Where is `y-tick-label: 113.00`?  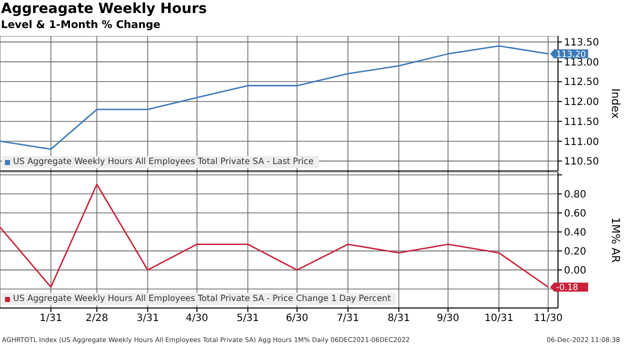 y-tick-label: 113.00 is located at coordinates (581, 62).